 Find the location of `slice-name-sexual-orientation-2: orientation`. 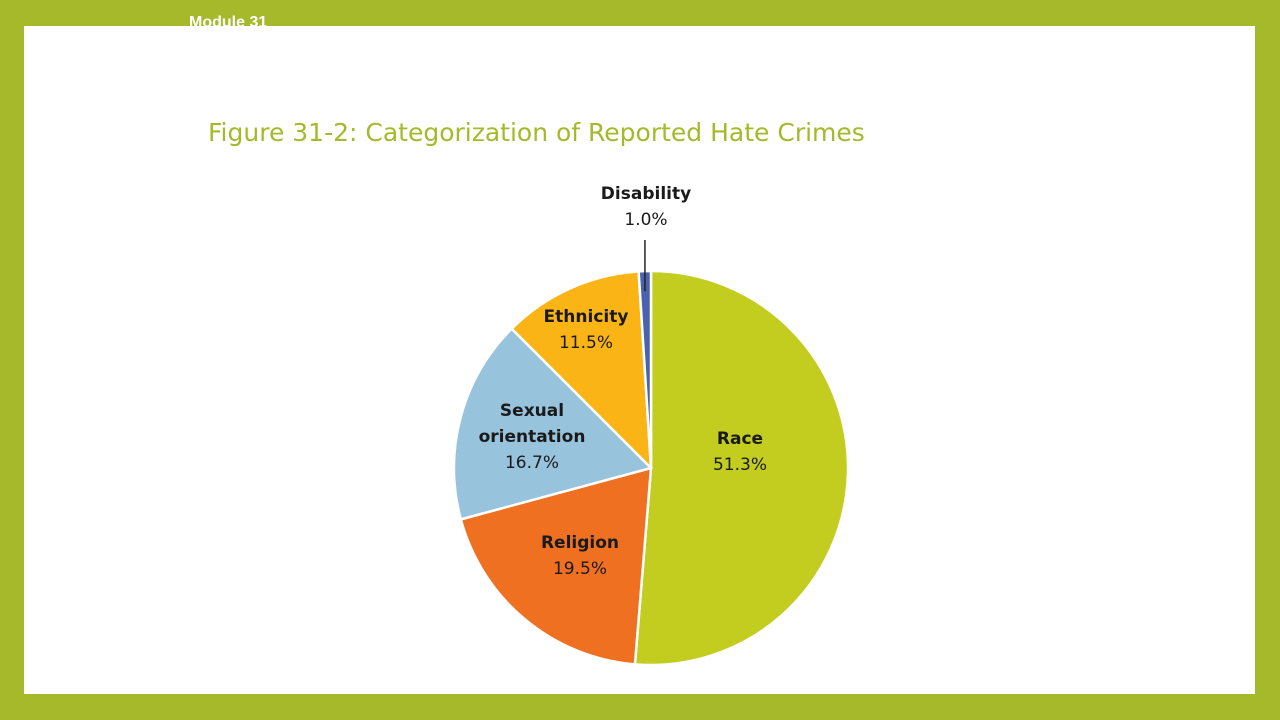

slice-name-sexual-orientation-2: orientation is located at coordinates (532, 437).